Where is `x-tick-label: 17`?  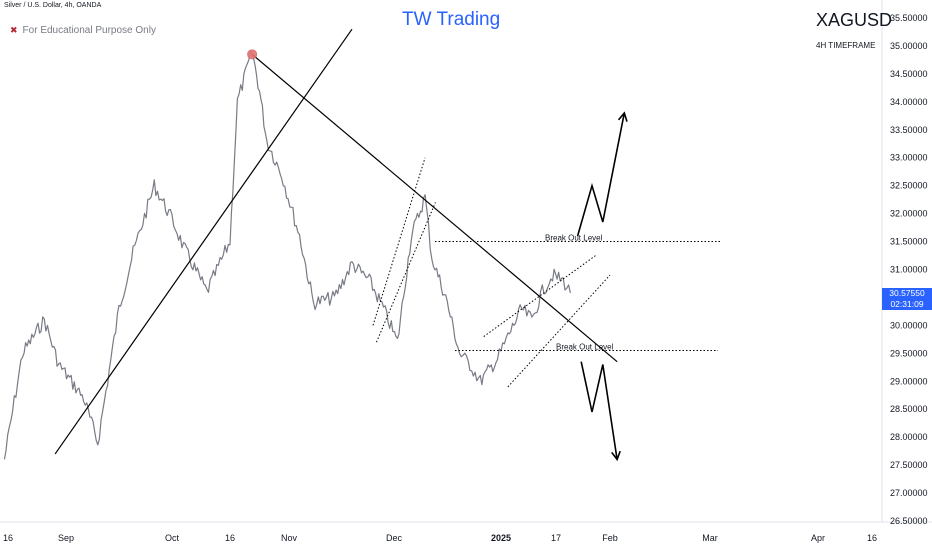
x-tick-label: 17 is located at coordinates (556, 538).